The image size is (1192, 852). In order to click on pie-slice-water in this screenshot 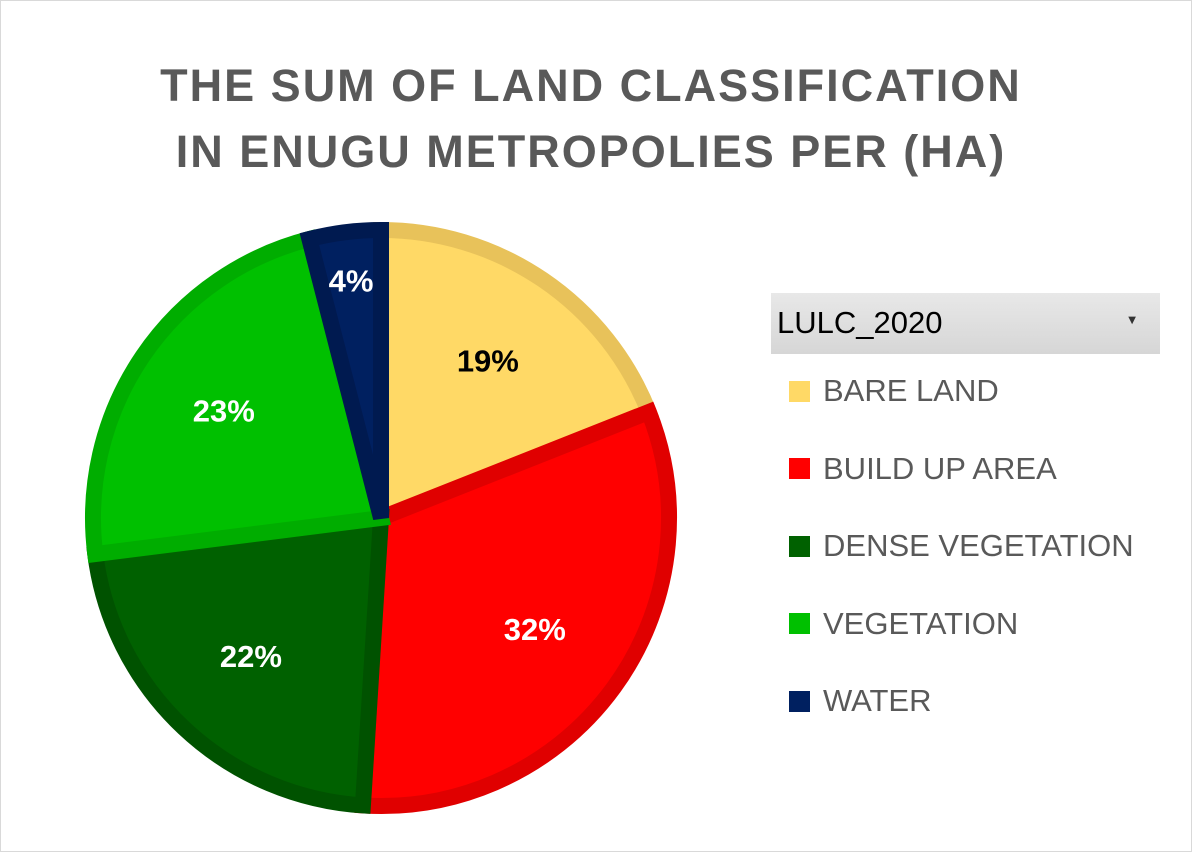, I will do `click(344, 370)`.